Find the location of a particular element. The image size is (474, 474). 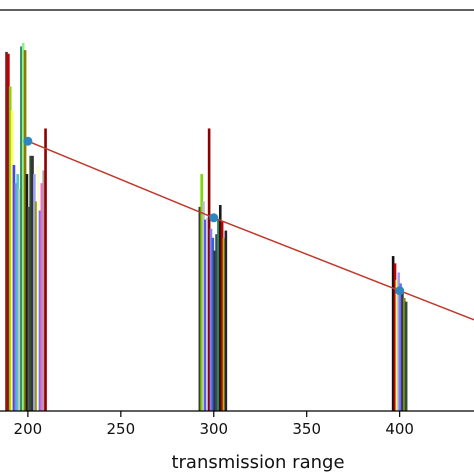

x-axis-title: transmission range is located at coordinates (257, 462).